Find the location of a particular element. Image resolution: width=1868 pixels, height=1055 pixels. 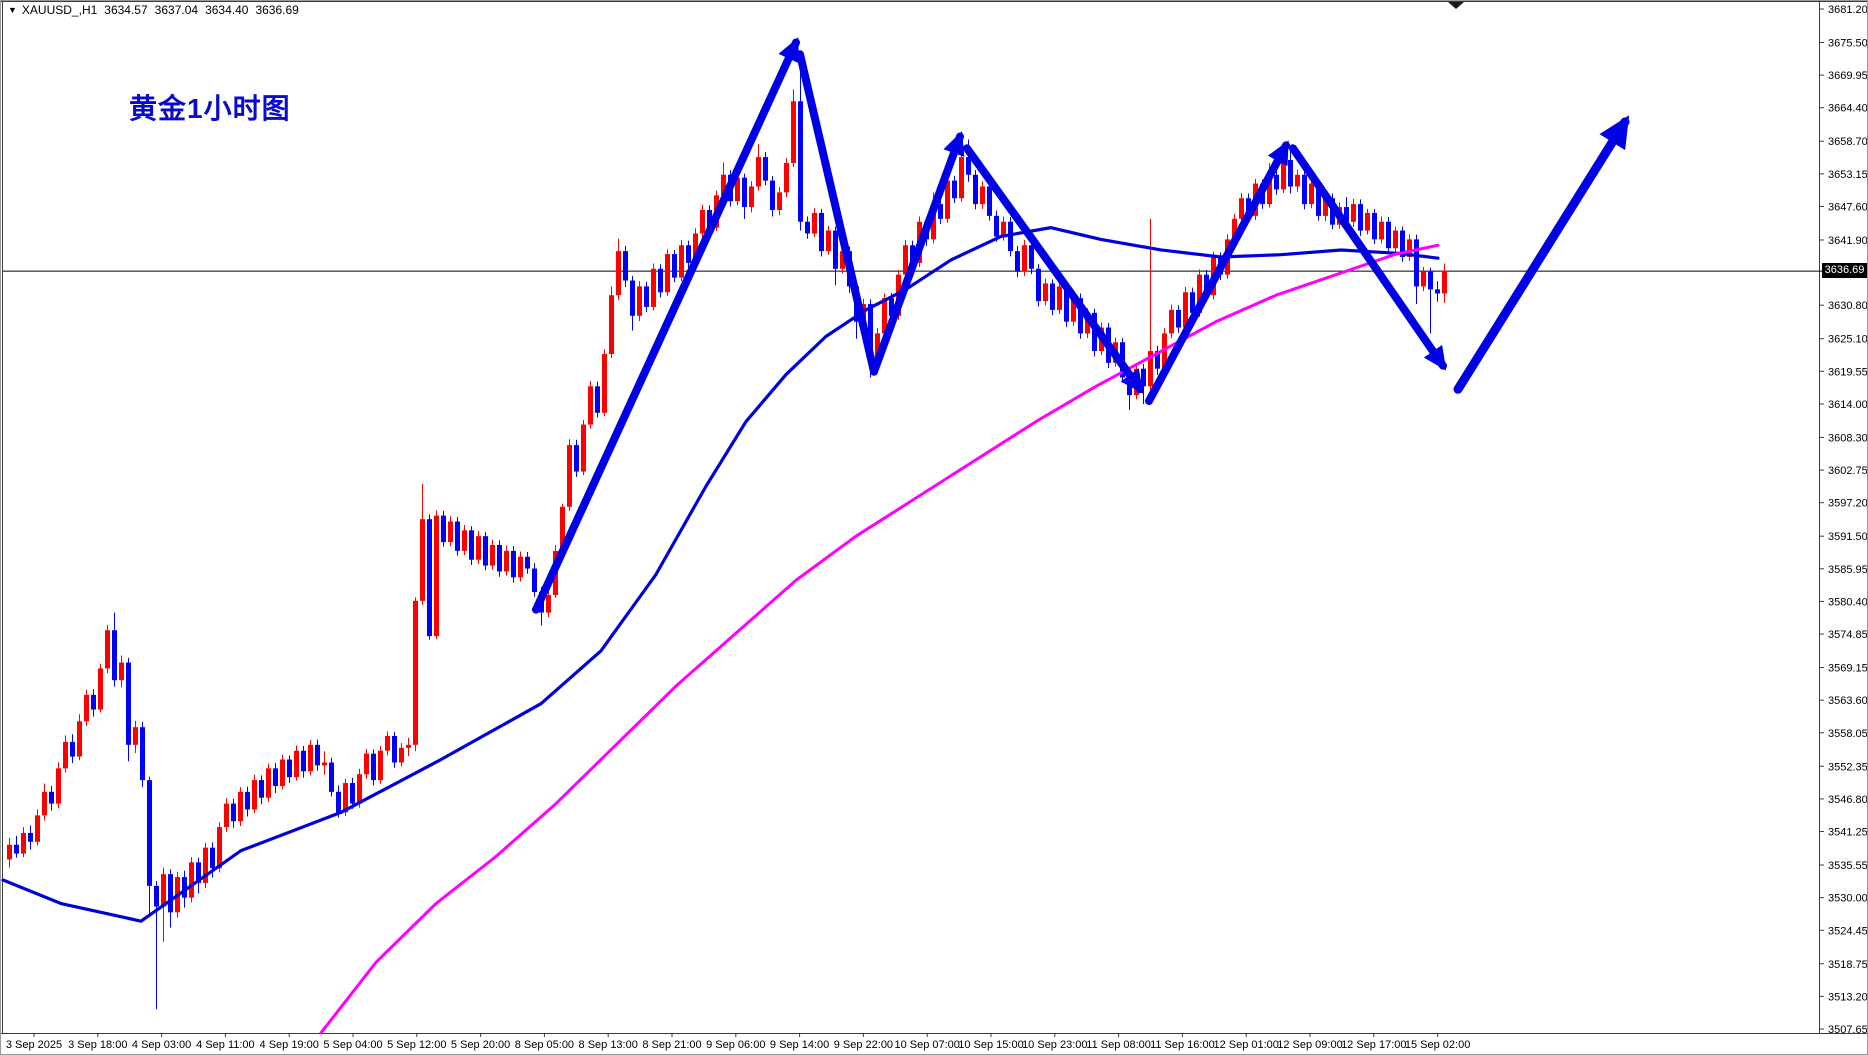

time-axis-label: 8 Sep 13:00 is located at coordinates (608, 1045).